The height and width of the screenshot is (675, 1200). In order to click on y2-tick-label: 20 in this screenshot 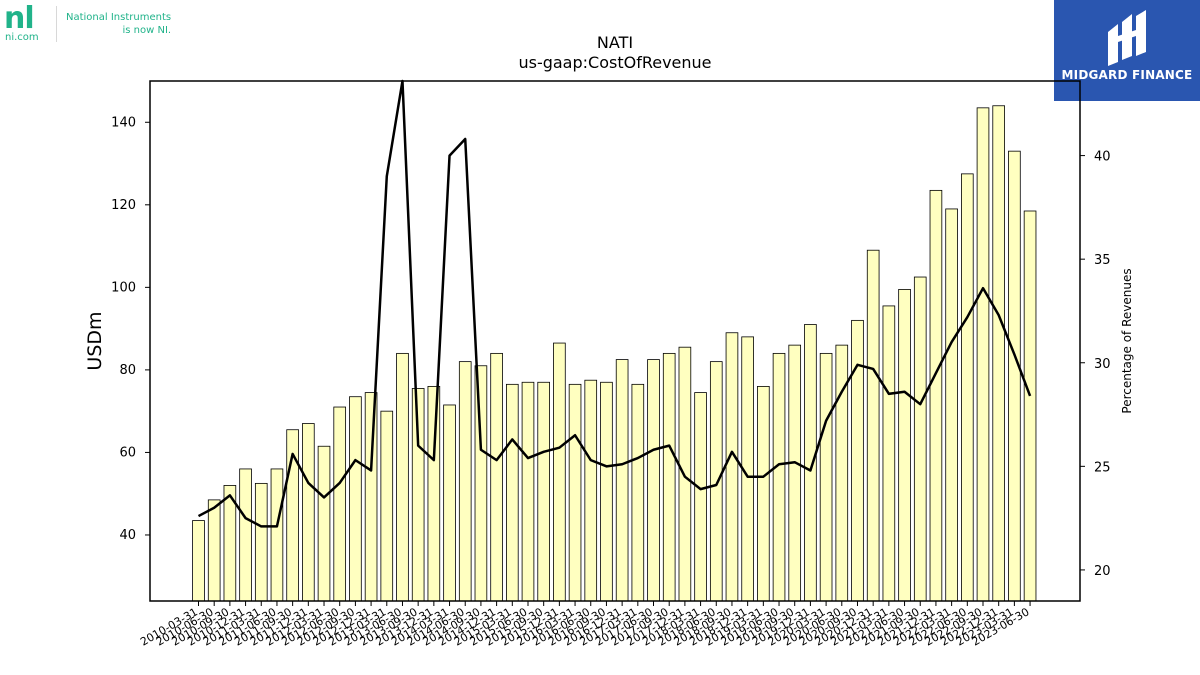, I will do `click(1102, 571)`.